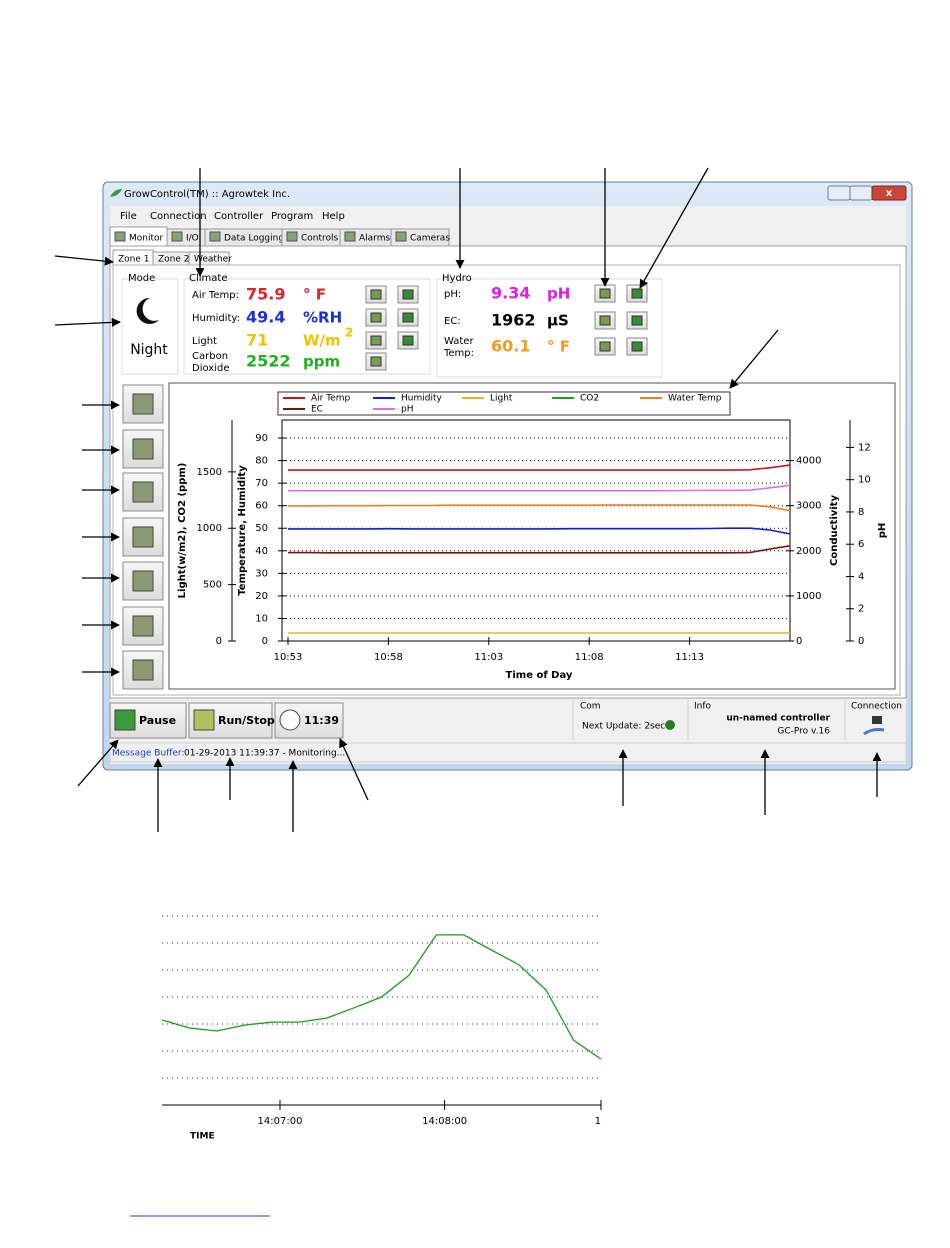  Describe the element at coordinates (333, 216) in the screenshot. I see `menu-item: Help` at that location.